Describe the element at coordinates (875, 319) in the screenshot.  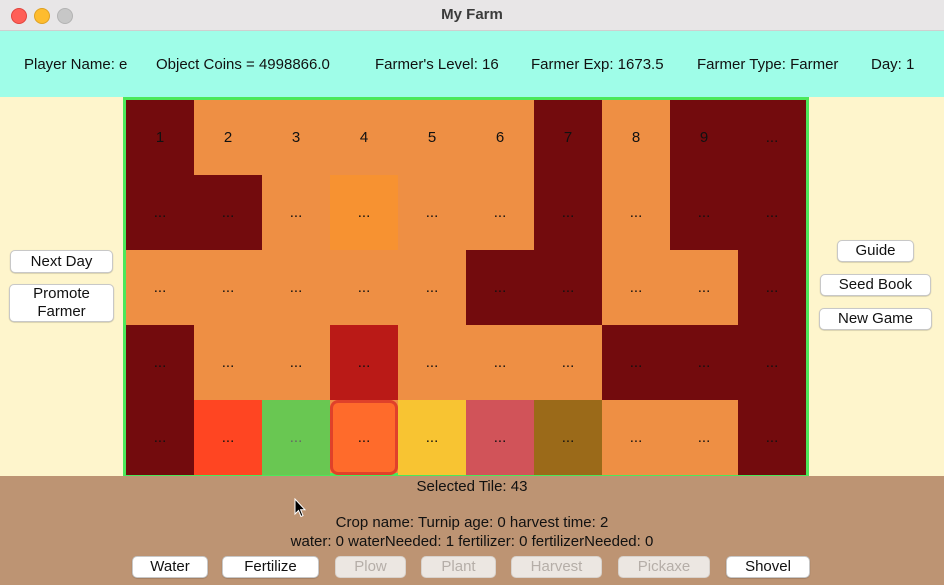
I see `new-game-button: New Game` at that location.